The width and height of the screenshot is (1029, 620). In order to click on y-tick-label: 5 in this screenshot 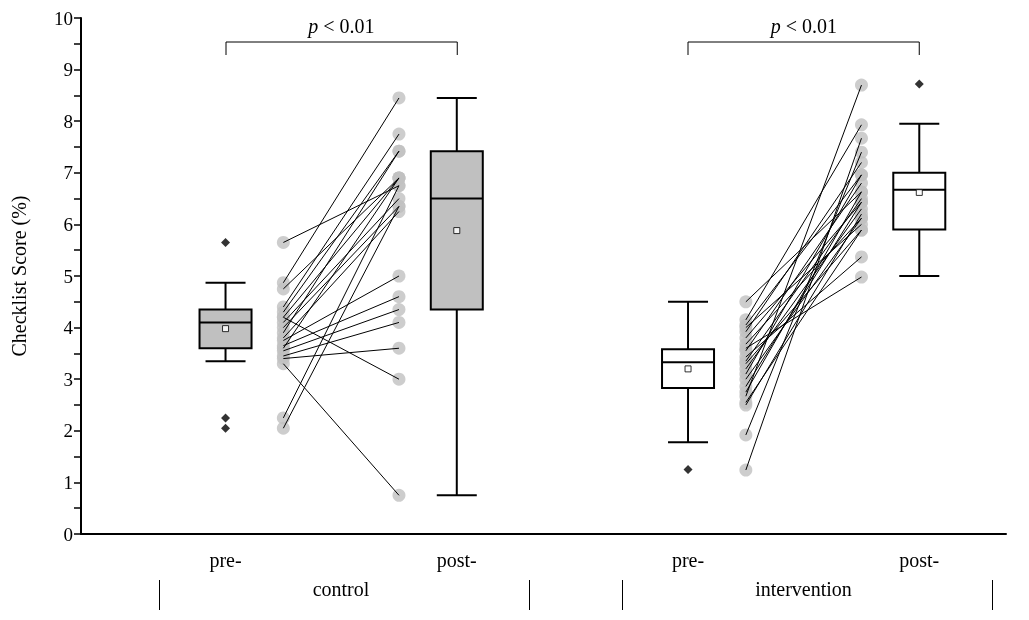, I will do `click(68, 276)`.